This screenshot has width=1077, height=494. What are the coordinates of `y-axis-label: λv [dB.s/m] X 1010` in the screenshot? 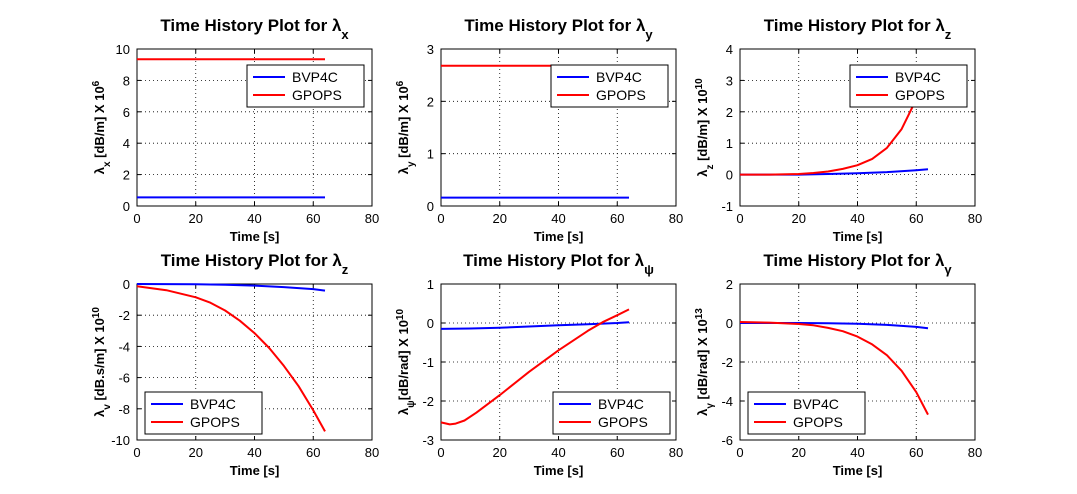 It's located at (102, 362).